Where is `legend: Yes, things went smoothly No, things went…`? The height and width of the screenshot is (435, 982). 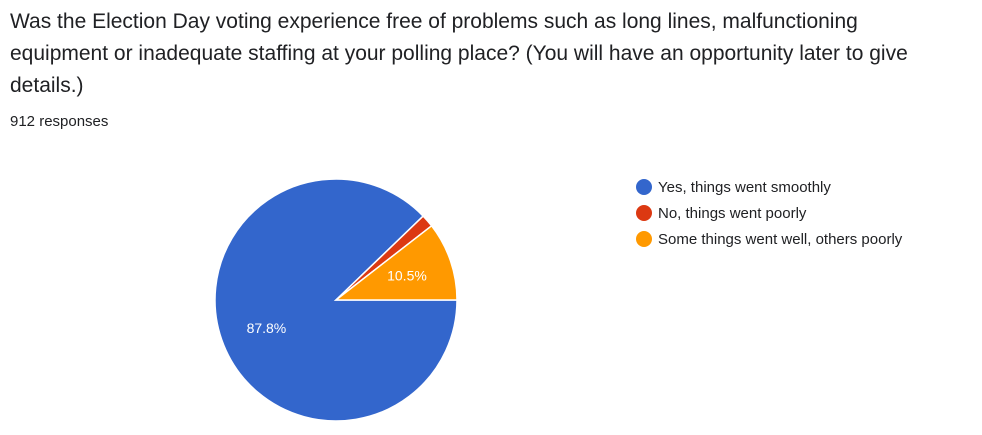 legend: Yes, things went smoothly No, things went… is located at coordinates (769, 213).